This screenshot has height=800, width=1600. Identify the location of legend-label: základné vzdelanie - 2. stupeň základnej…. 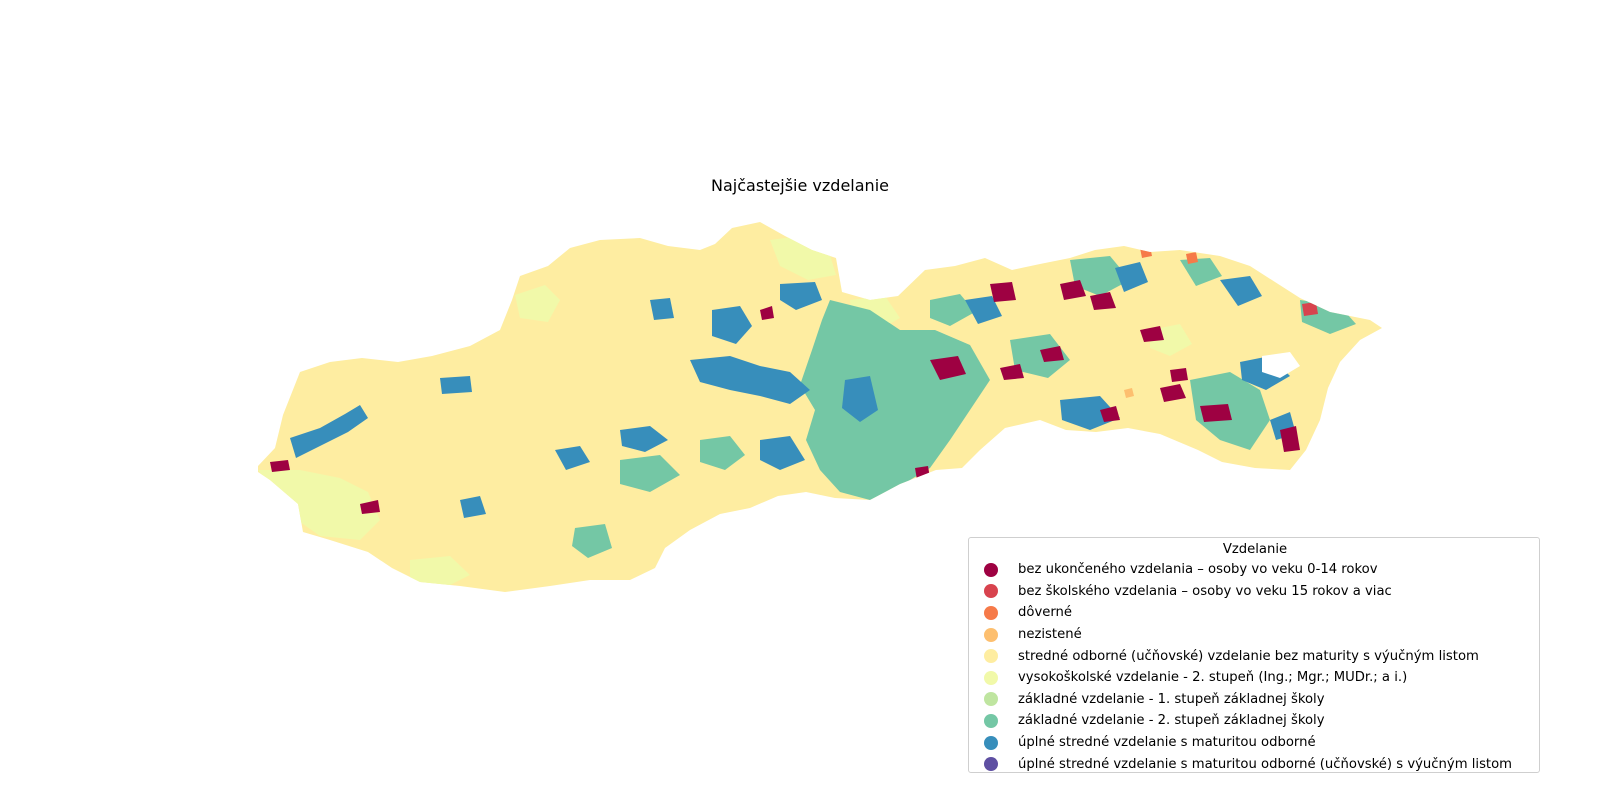
(1171, 721).